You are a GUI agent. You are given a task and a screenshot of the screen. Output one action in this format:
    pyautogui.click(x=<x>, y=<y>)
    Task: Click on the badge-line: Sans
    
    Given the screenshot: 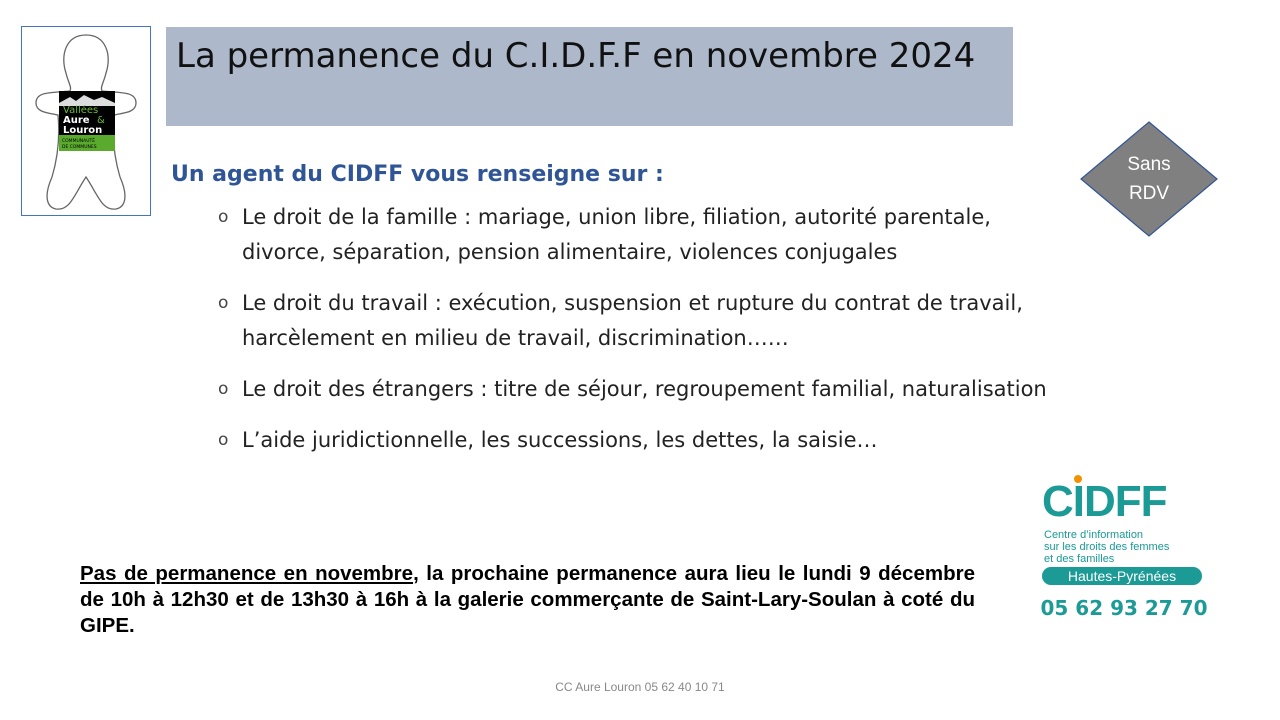 What is the action you would take?
    pyautogui.click(x=1149, y=164)
    